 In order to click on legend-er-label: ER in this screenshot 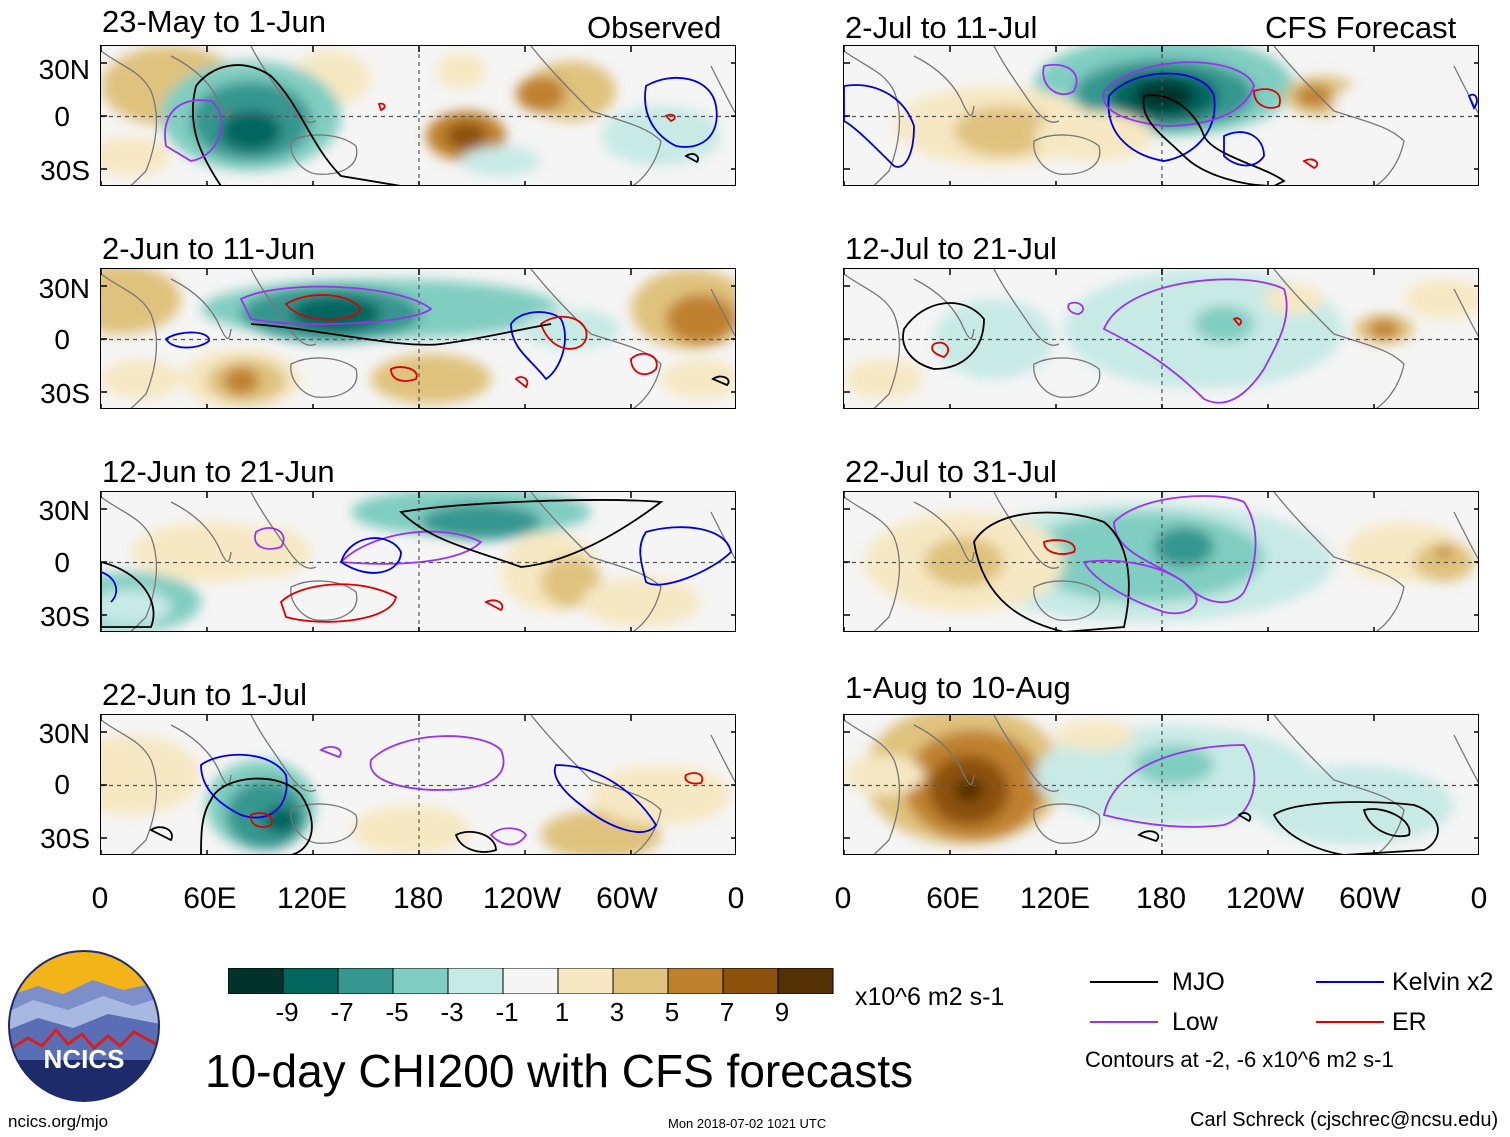, I will do `click(1409, 1022)`.